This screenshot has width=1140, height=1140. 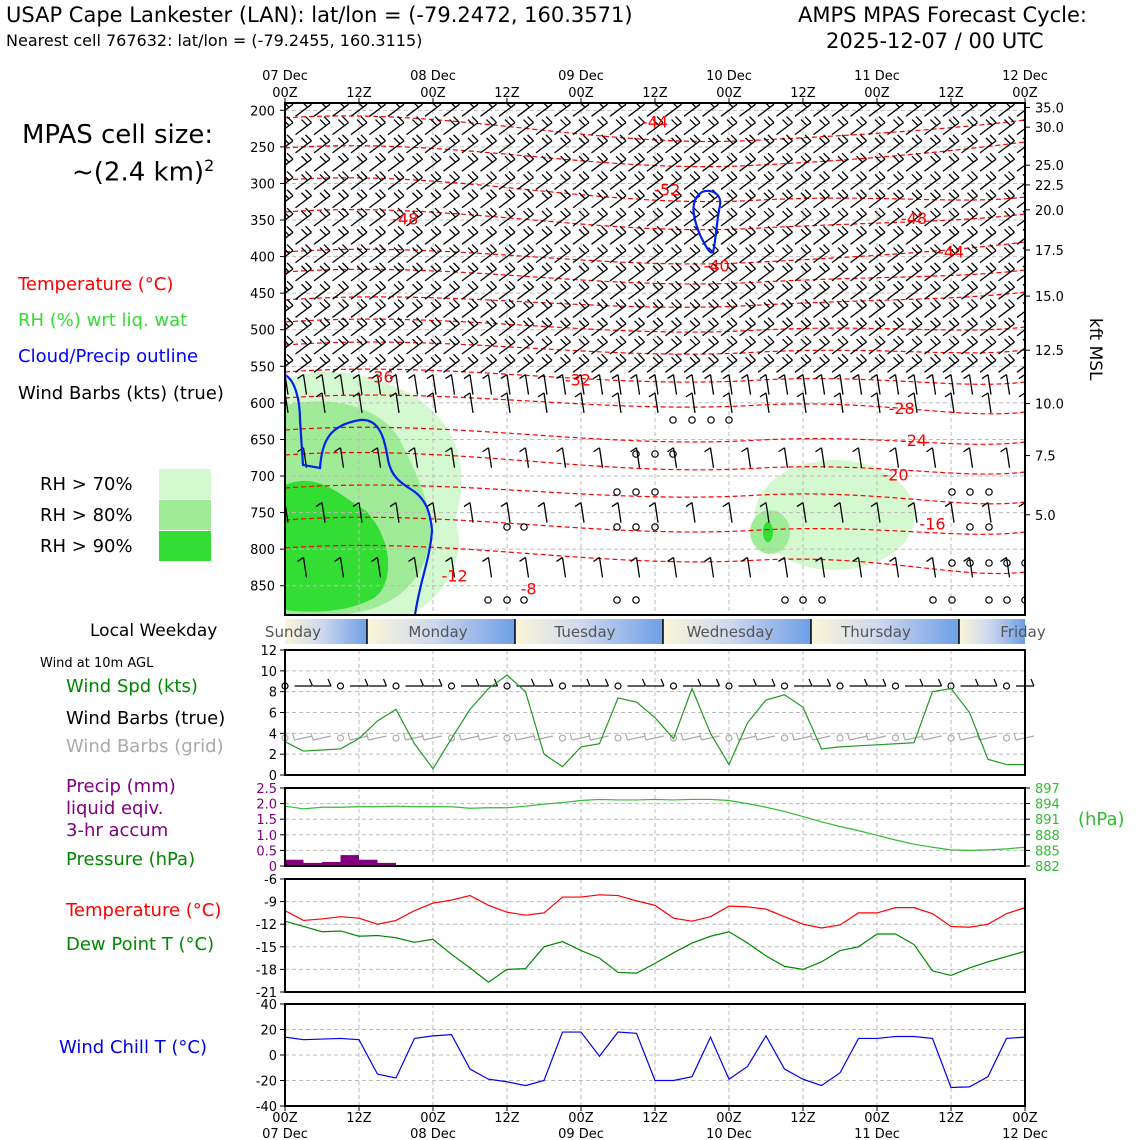 I want to click on top-date-label: 07 Dec, so click(x=285, y=76).